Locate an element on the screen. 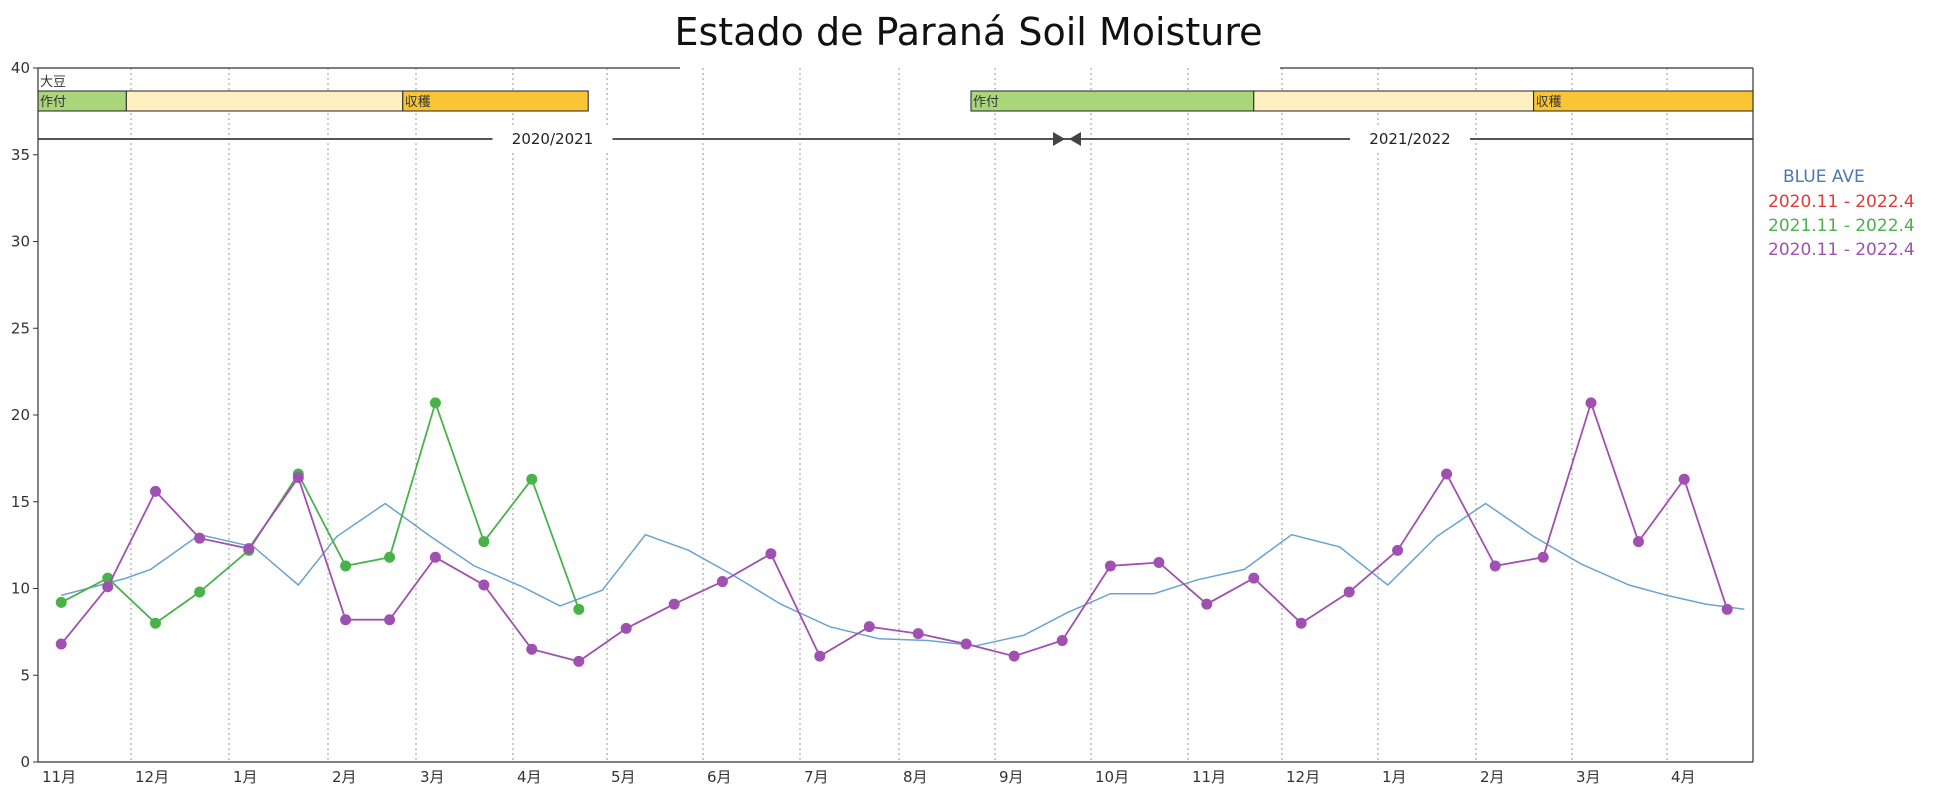 The height and width of the screenshot is (791, 1937). x-tick-label-14: 1月 is located at coordinates (1394, 777).